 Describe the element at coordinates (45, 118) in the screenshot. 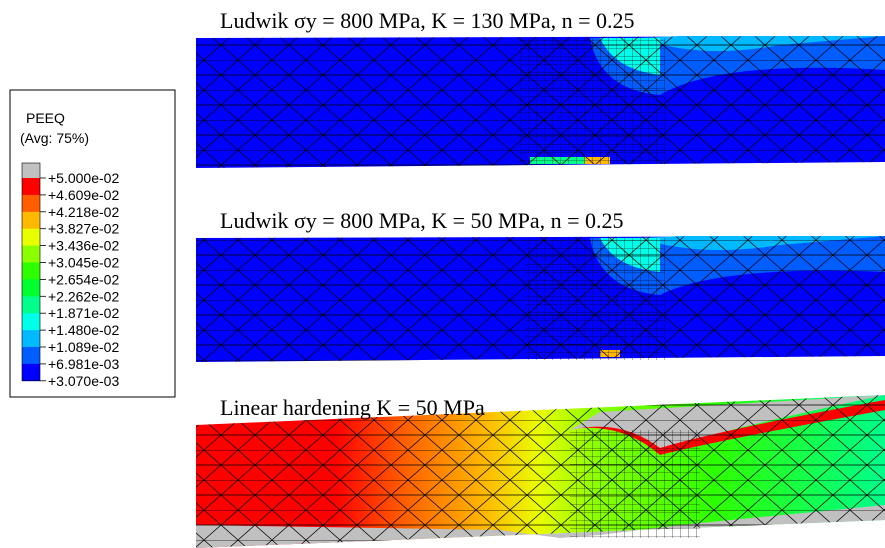

I see `legend-title: PEEQ` at that location.